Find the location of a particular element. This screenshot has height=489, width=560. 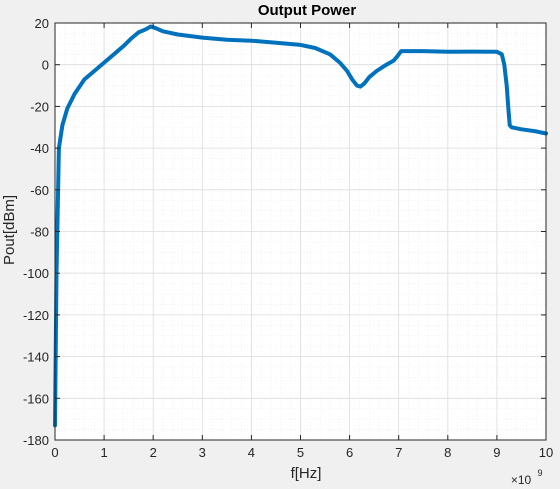

y-axis-label: Pout[dBm] is located at coordinates (9, 230).